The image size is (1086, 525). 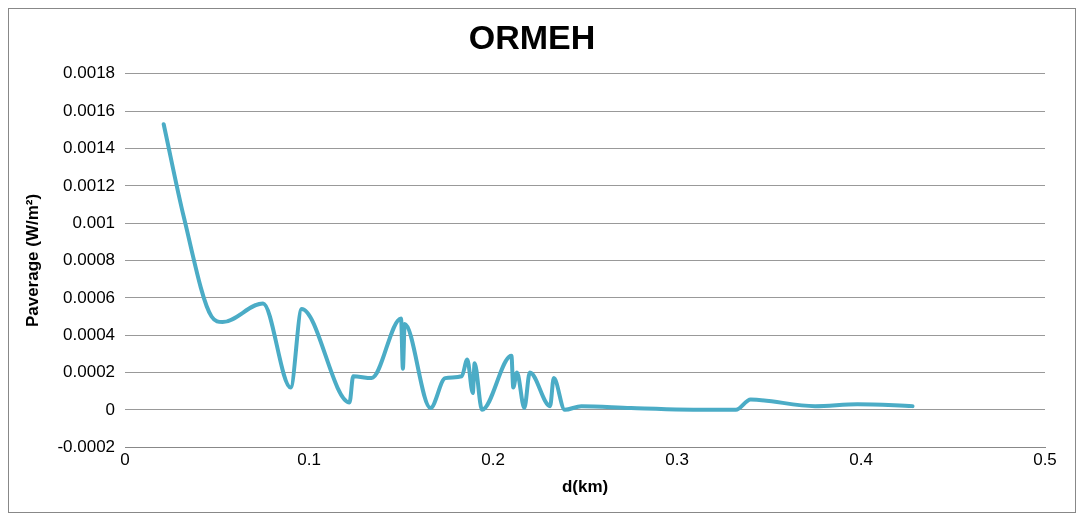 What do you see at coordinates (861, 460) in the screenshot?
I see `x-tick-label: 0.4` at bounding box center [861, 460].